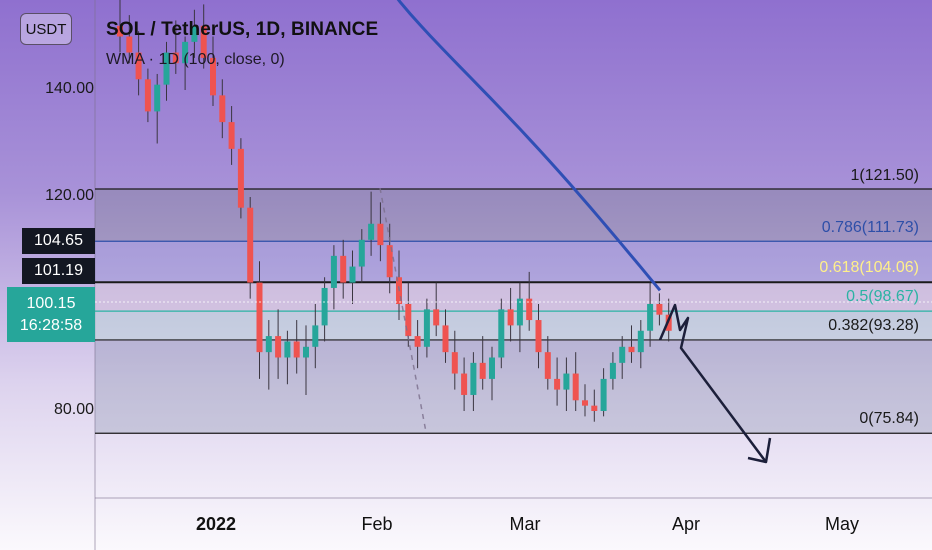 Image resolution: width=932 pixels, height=550 pixels. Describe the element at coordinates (242, 29) in the screenshot. I see `symbol-title: SOL / TetherUS, 1D, BINANCE` at that location.